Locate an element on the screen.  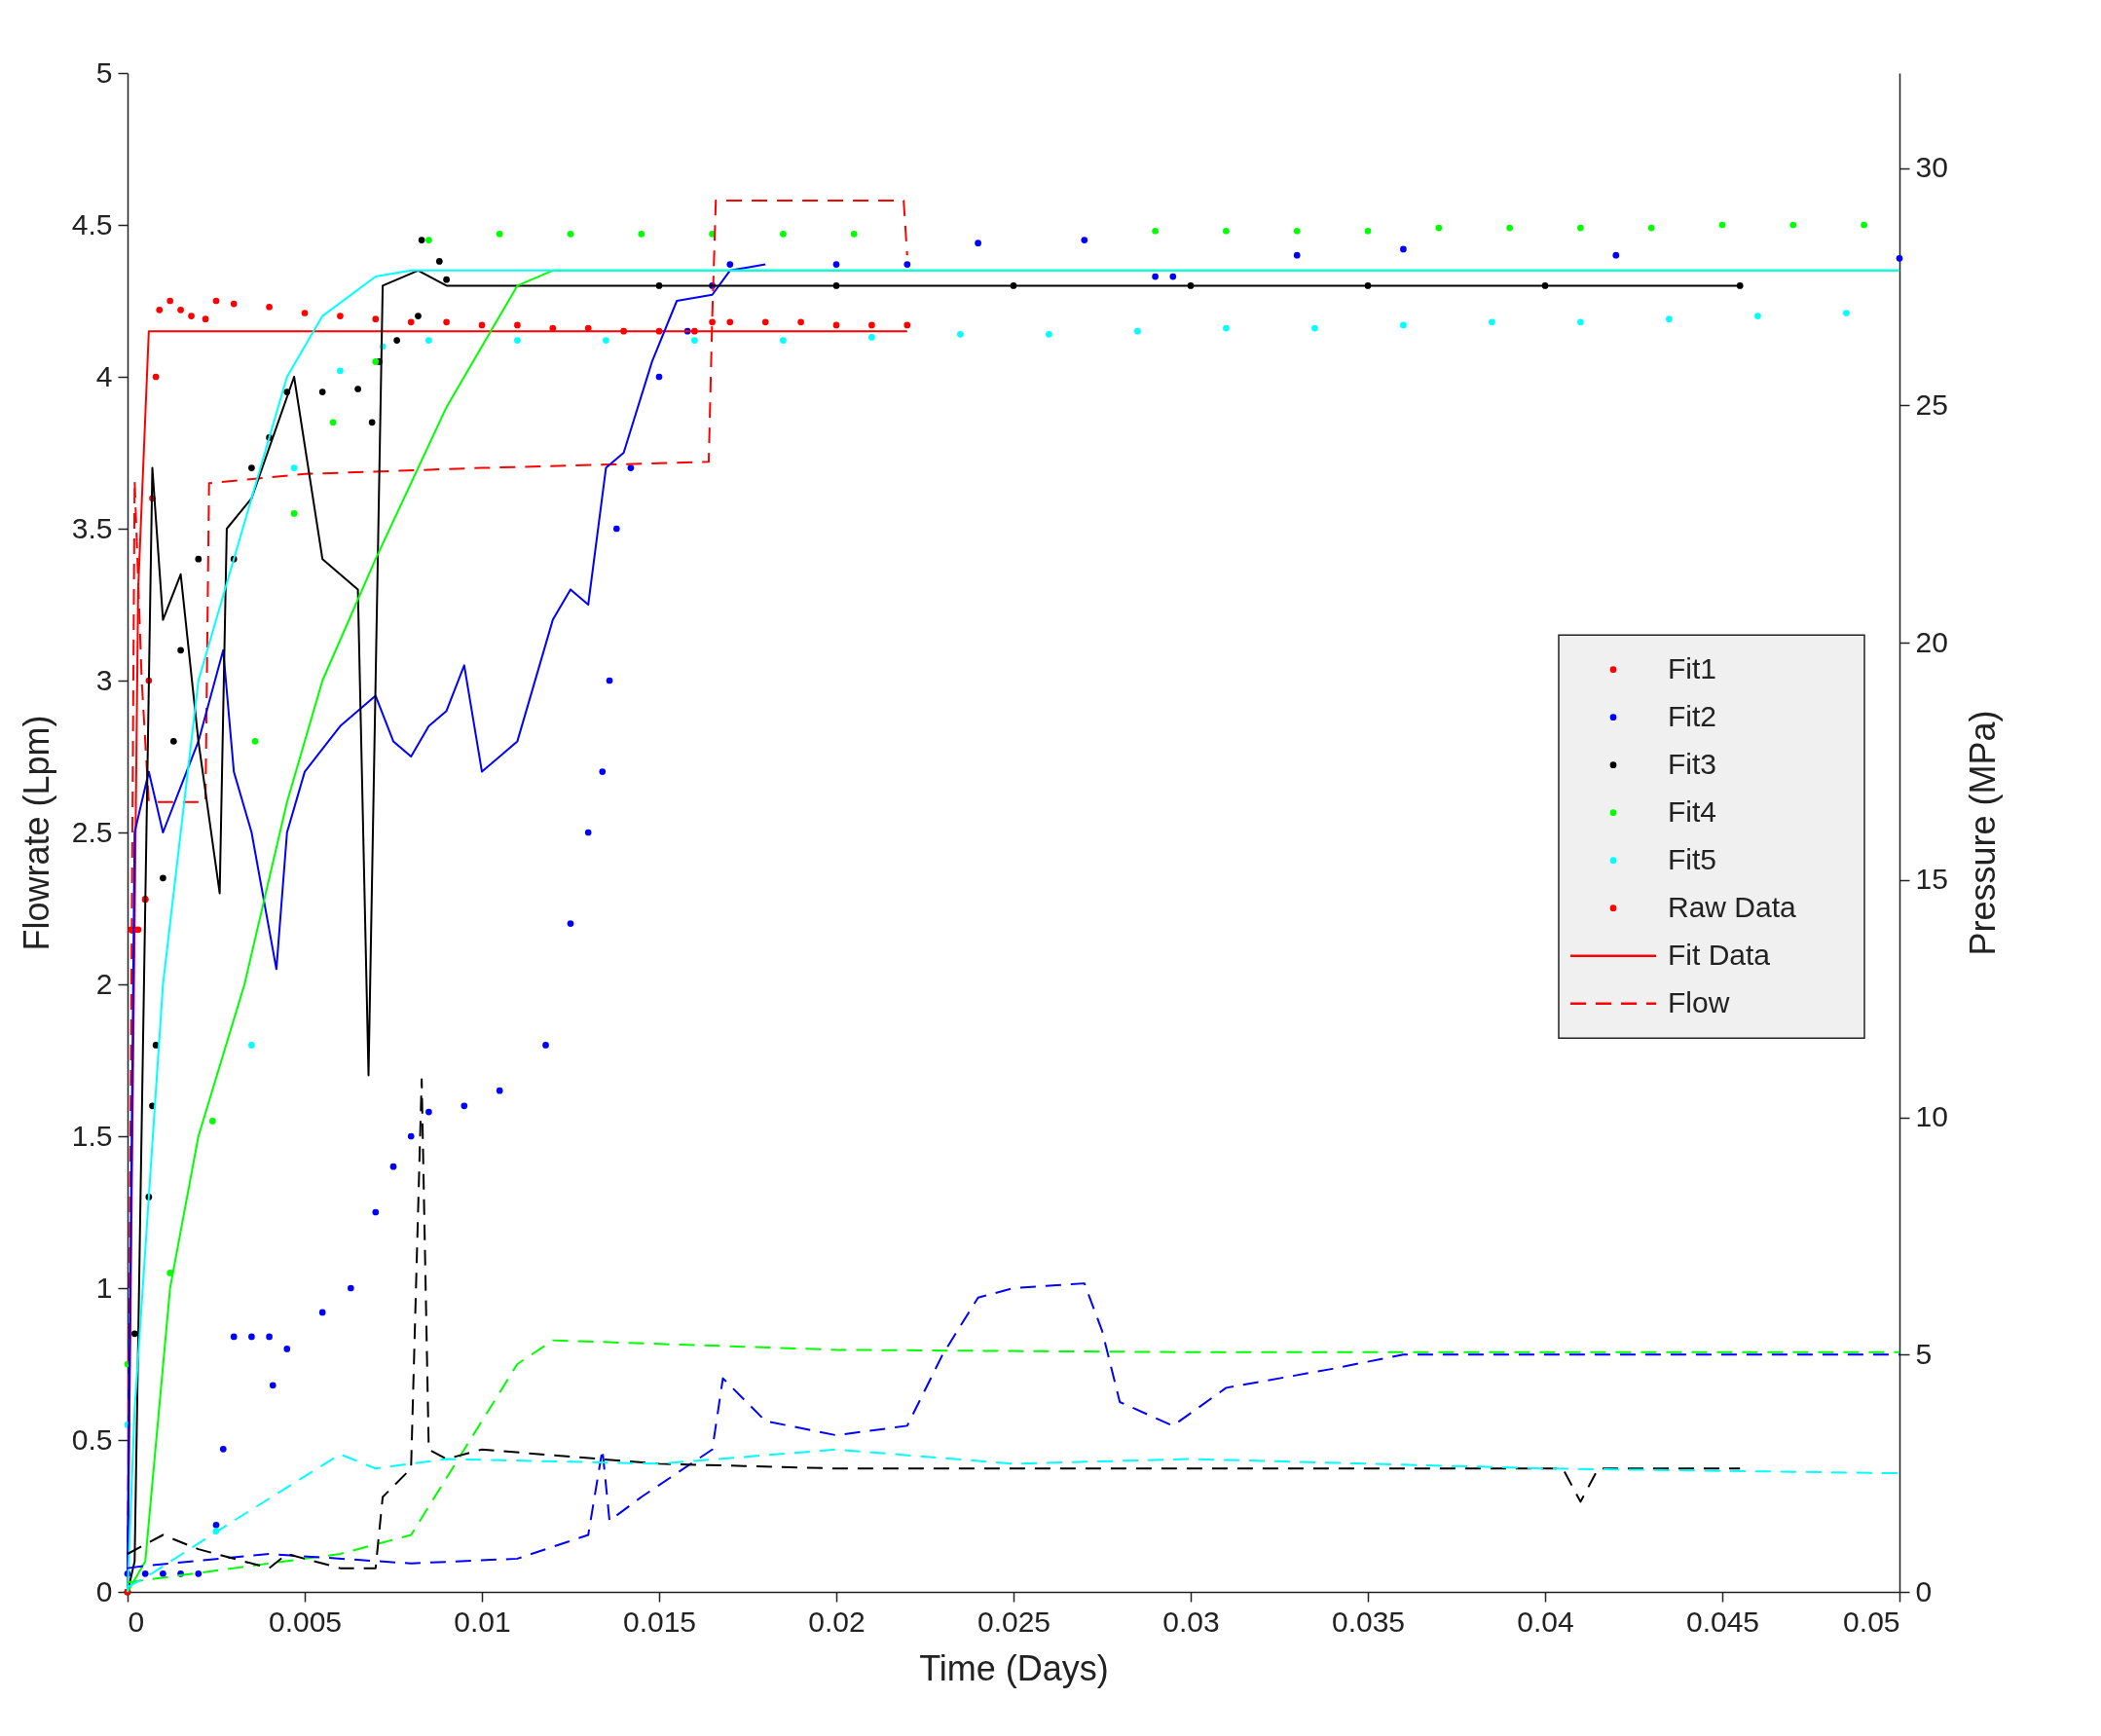
y-tick-label: 0 is located at coordinates (104, 1590).